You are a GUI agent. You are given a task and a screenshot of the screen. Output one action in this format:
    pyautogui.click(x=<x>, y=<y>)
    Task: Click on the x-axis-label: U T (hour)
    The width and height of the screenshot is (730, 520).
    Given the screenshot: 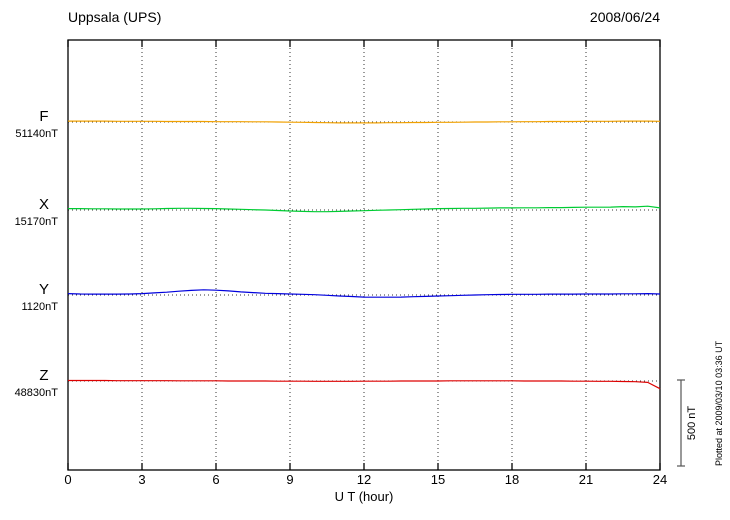 What is the action you would take?
    pyautogui.click(x=364, y=496)
    